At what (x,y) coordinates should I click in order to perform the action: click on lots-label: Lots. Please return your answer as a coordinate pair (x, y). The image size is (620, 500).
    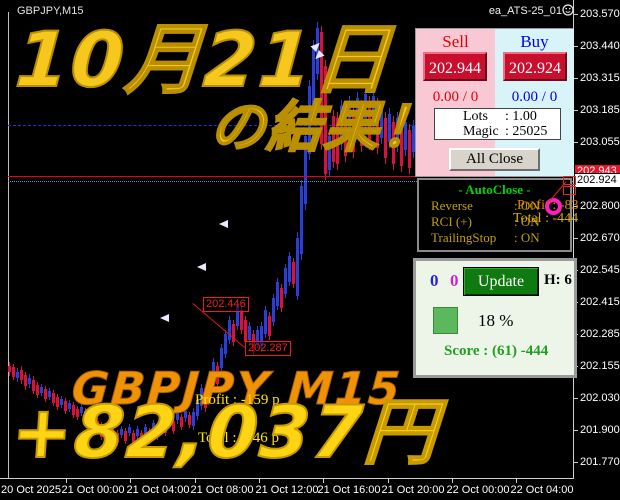
    Looking at the image, I should click on (475, 116).